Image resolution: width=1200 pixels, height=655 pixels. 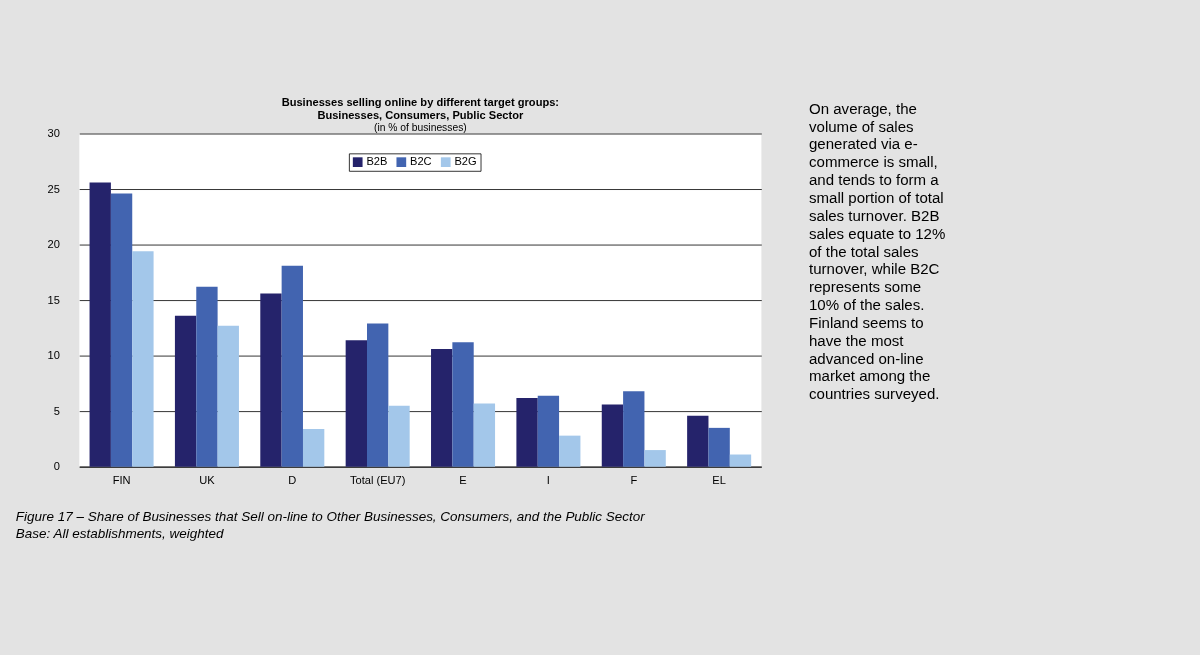 What do you see at coordinates (121, 479) in the screenshot?
I see `x-tick-label: FIN` at bounding box center [121, 479].